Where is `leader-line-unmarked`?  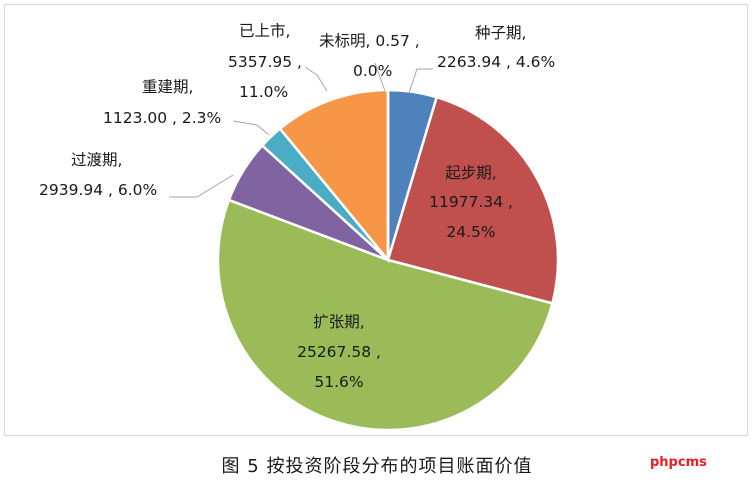 leader-line-unmarked is located at coordinates (380, 77).